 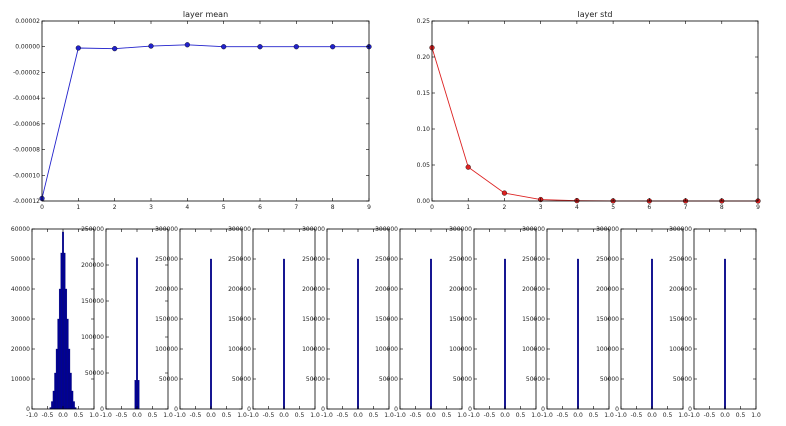 What do you see at coordinates (27, 47) in the screenshot?
I see `y-tick-label: 0.00000` at bounding box center [27, 47].